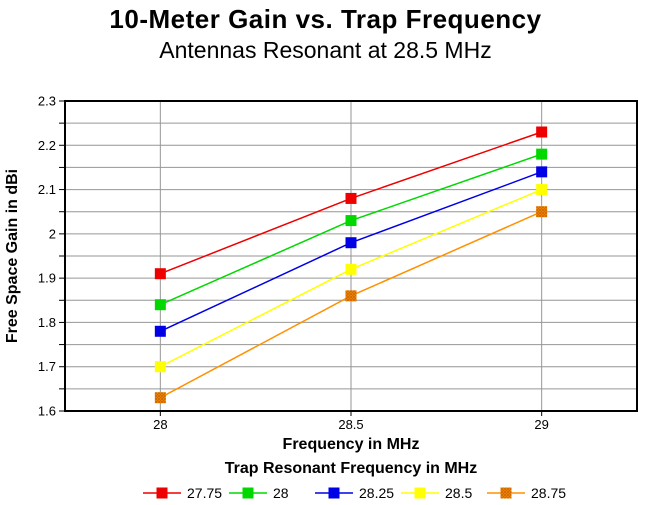  Describe the element at coordinates (530, 493) in the screenshot. I see `legend-item-28.75: 28.75` at that location.